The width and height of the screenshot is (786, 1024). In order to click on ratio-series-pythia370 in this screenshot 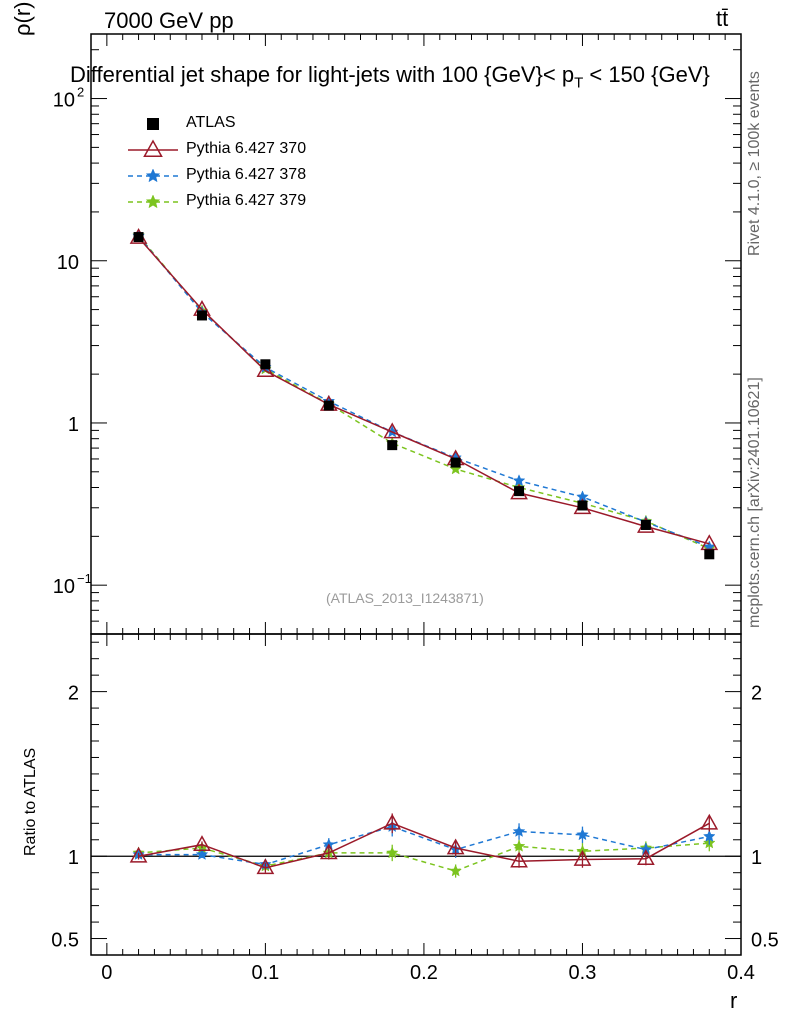, I will do `click(424, 844)`.